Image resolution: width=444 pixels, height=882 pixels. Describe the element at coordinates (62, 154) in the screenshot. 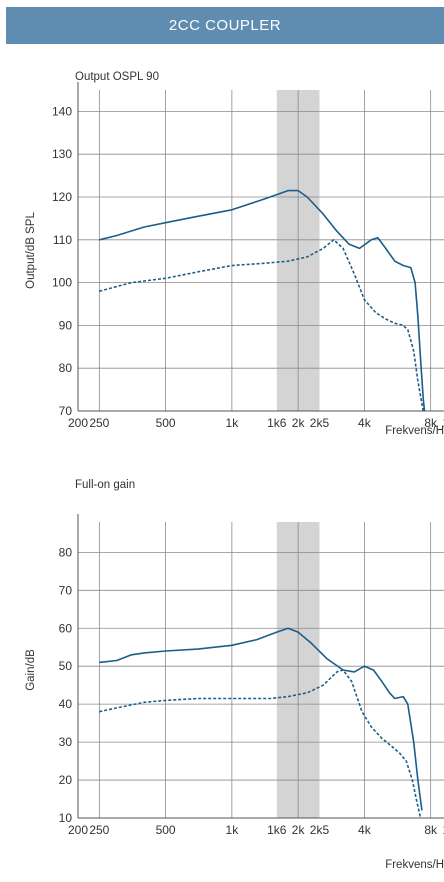

I see `y-tick-label: 130` at that location.